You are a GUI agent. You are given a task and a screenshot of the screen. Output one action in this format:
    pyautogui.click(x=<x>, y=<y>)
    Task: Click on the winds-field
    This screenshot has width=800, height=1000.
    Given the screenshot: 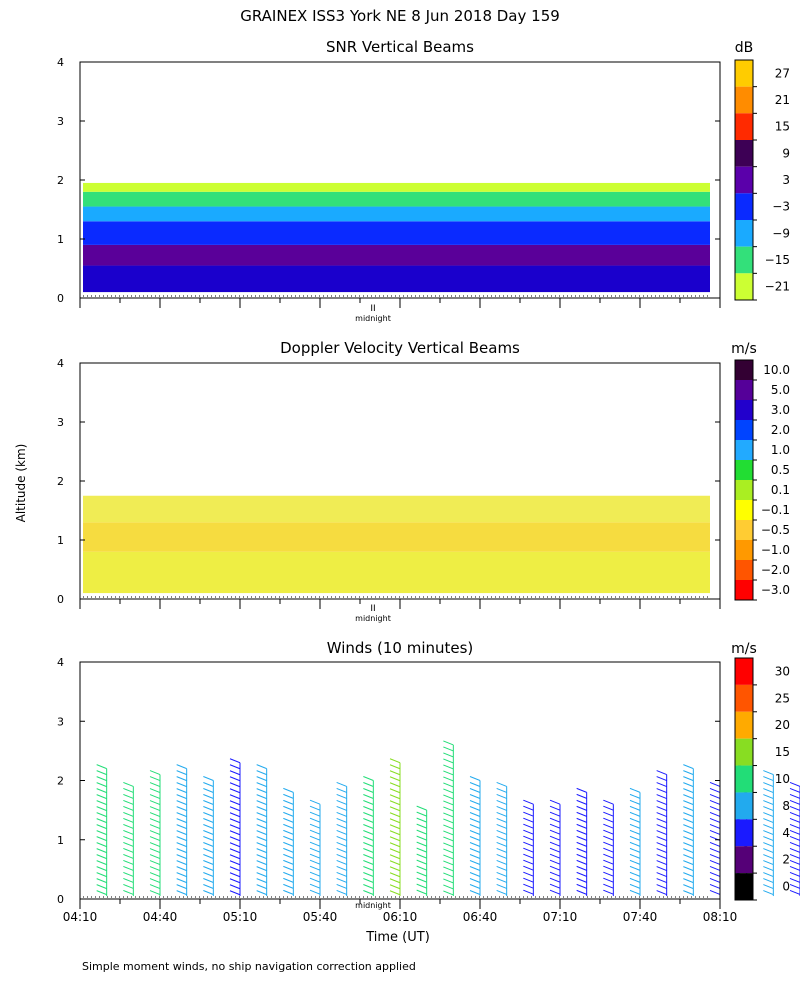 What is the action you would take?
    pyautogui.click(x=448, y=818)
    